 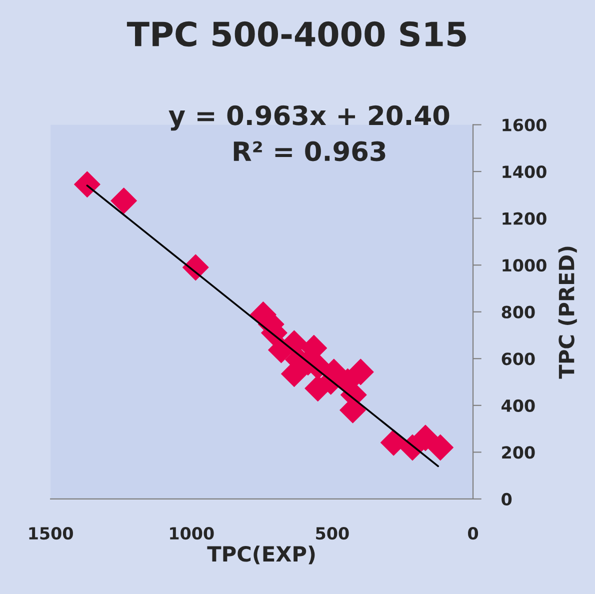 I want to click on y-tick-label: 1200, so click(x=524, y=218).